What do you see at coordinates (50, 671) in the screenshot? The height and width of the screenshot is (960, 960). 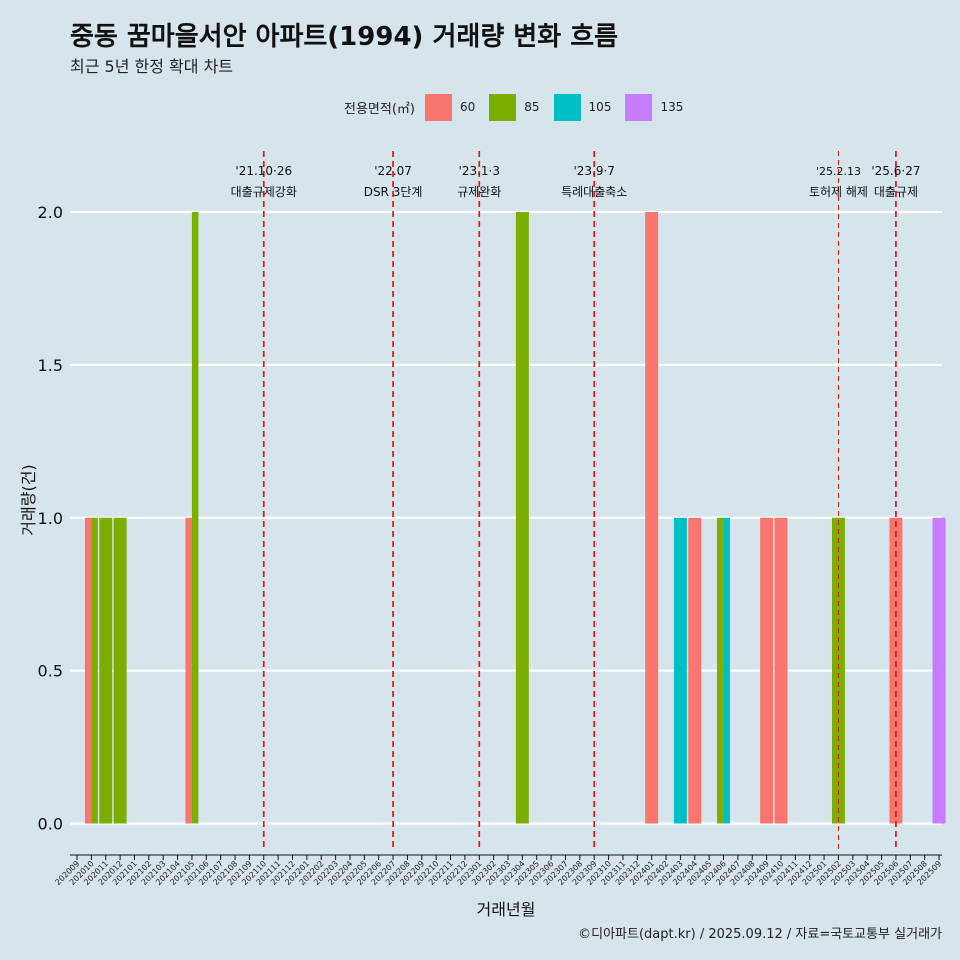 I see `y-tick-label-1: 0.5` at bounding box center [50, 671].